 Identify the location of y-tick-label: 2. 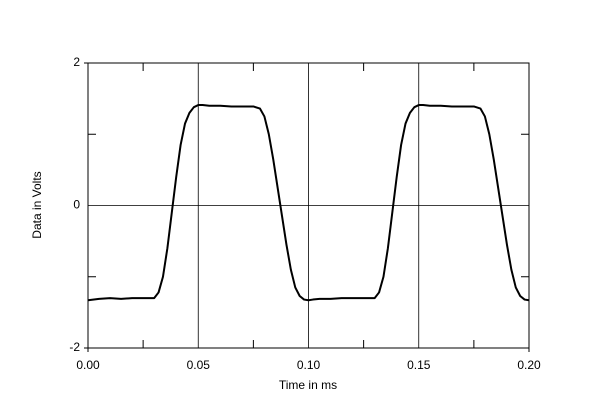
(76, 62).